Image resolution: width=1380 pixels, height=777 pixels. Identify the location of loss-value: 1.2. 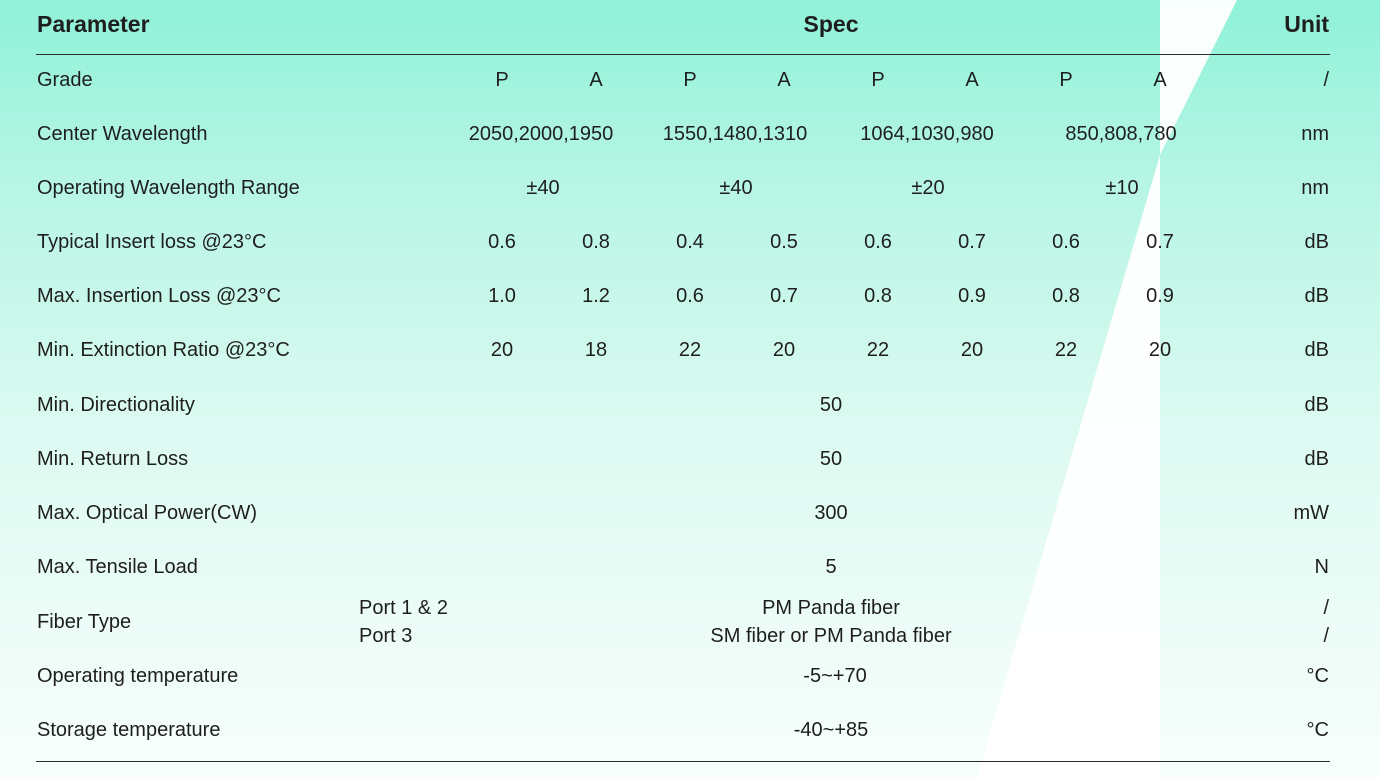
(596, 296).